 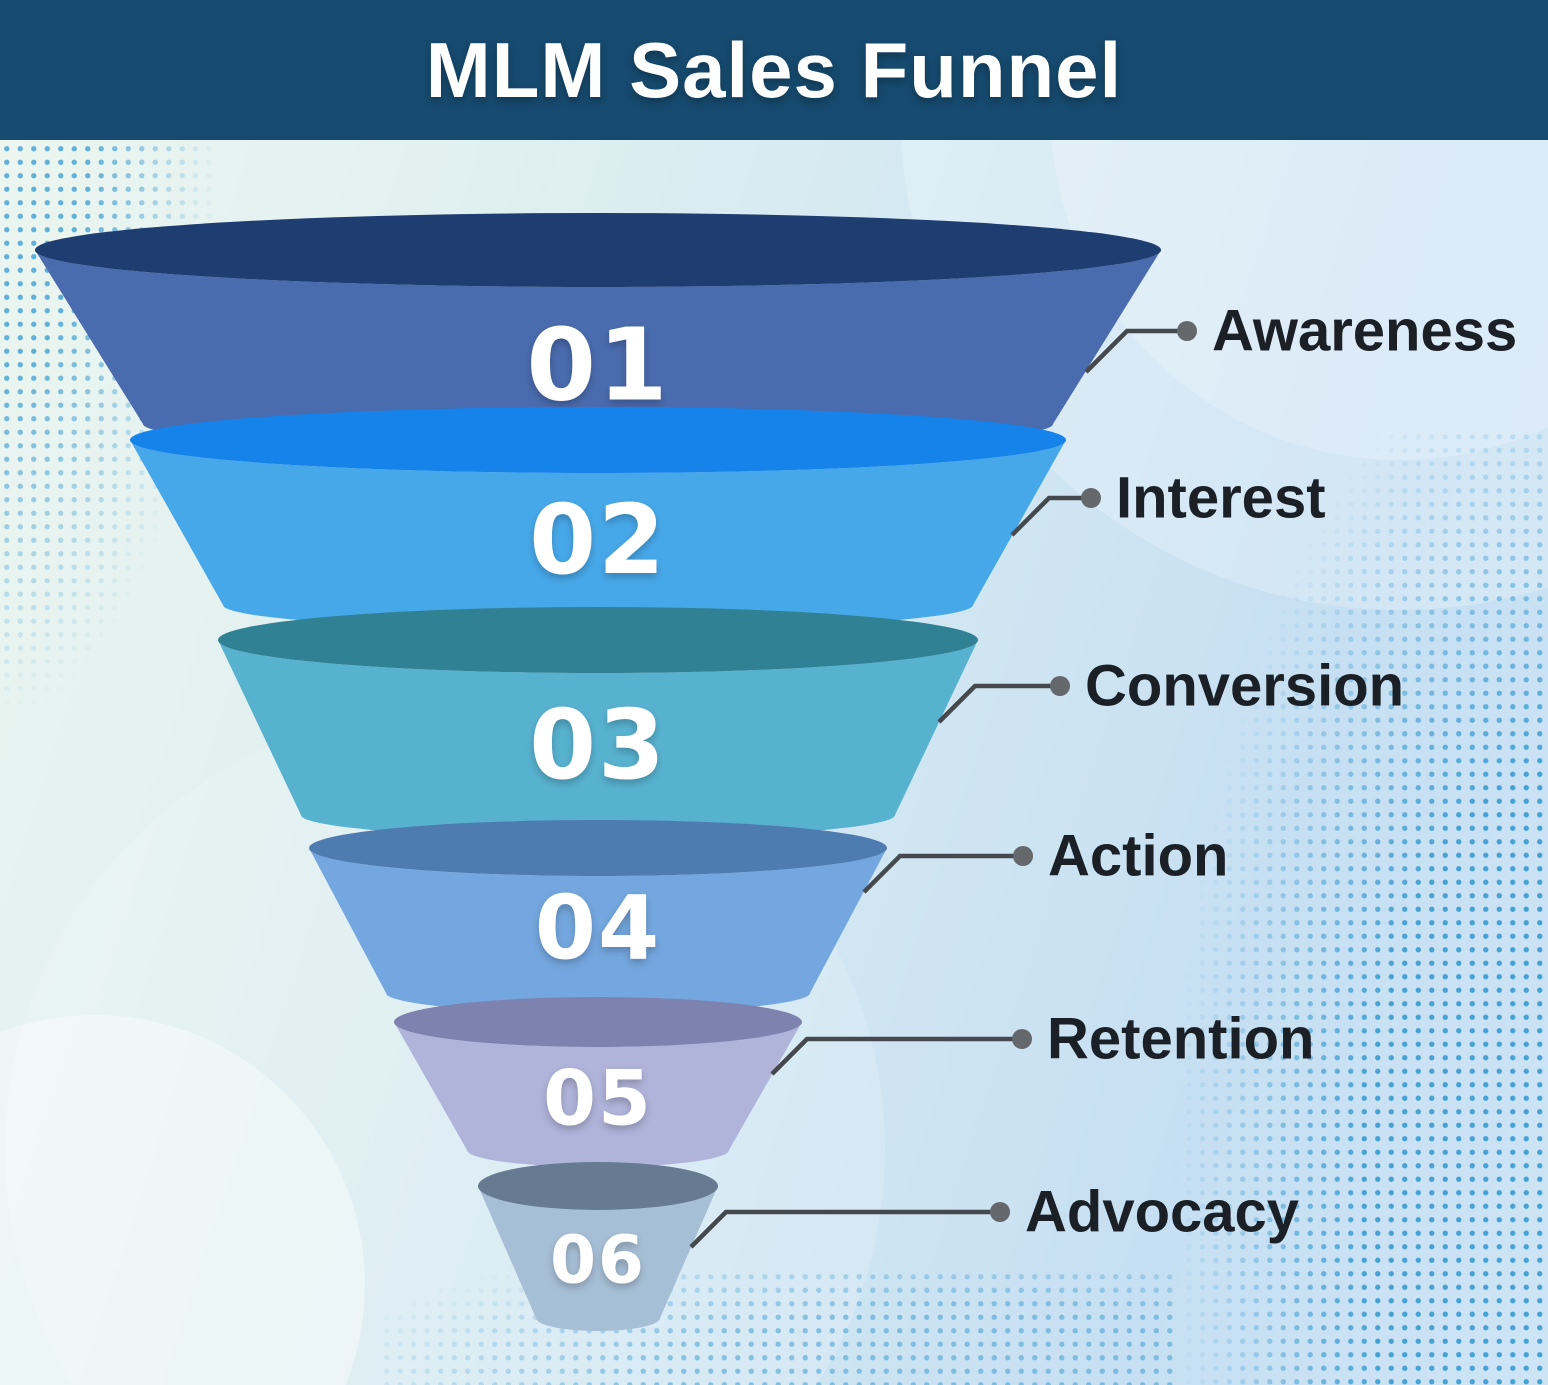 I want to click on stage-label-conversion: Conversion, so click(x=1244, y=686).